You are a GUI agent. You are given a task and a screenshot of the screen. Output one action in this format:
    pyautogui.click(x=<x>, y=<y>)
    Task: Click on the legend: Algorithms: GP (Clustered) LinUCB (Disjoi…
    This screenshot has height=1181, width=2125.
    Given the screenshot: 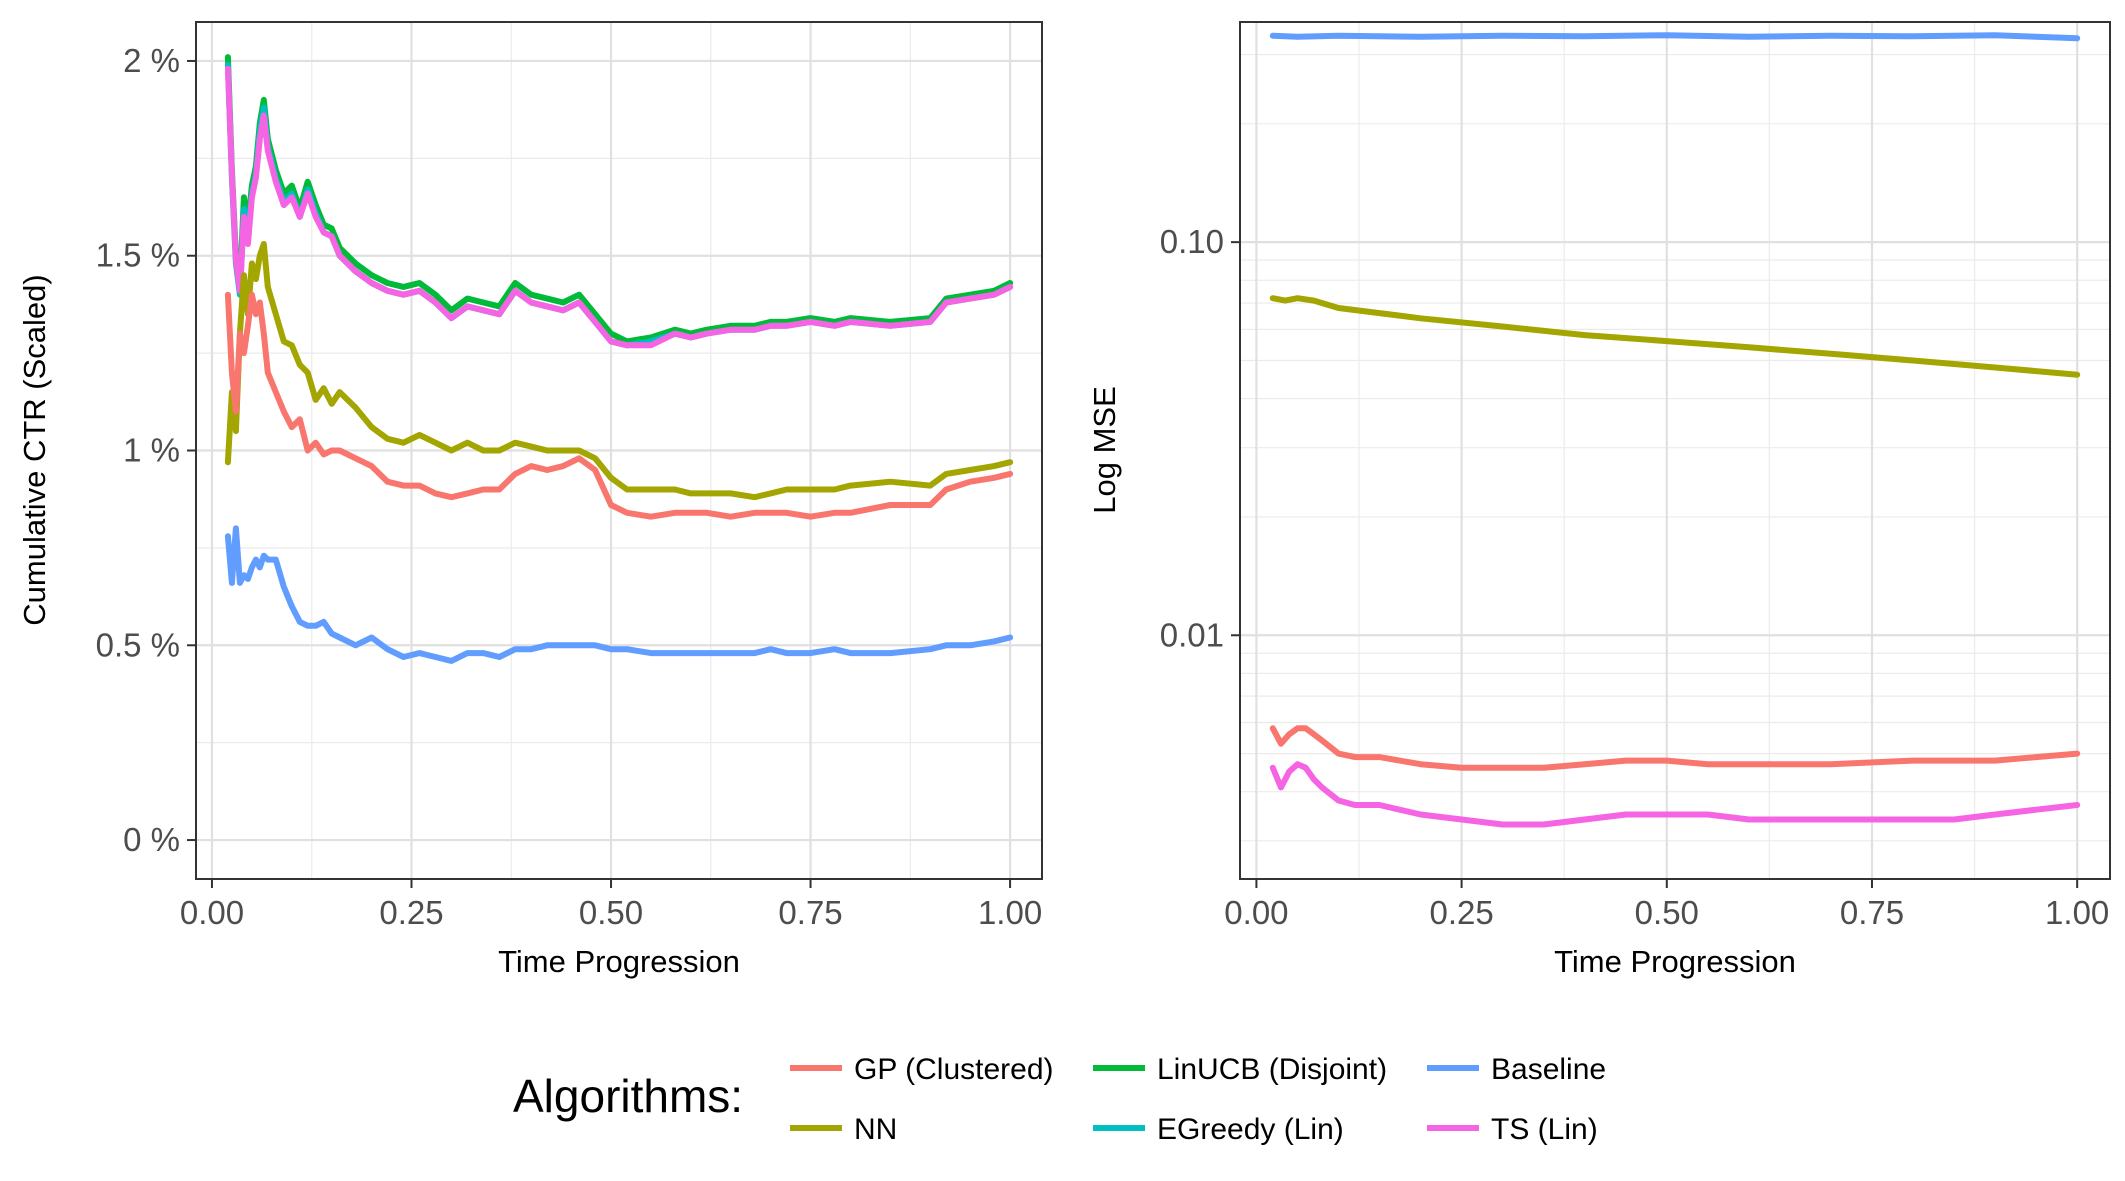 What is the action you would take?
    pyautogui.click(x=1059, y=1099)
    